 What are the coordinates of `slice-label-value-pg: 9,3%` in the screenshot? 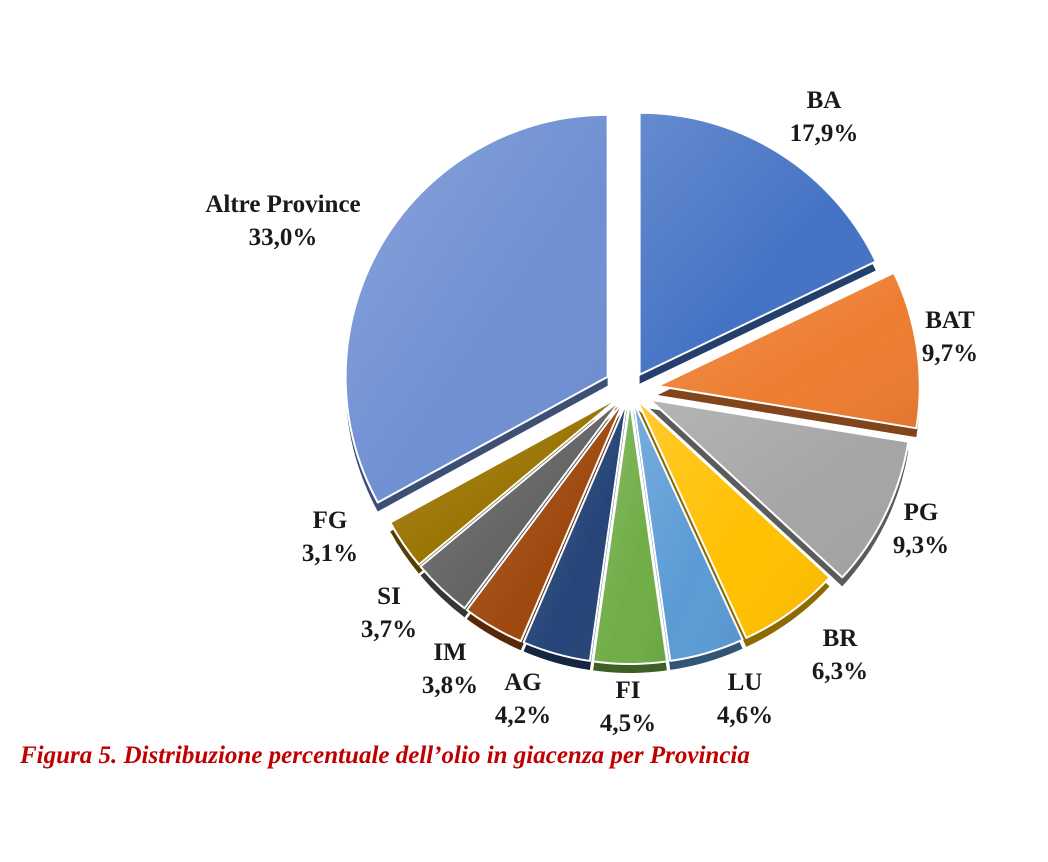 It's located at (921, 545).